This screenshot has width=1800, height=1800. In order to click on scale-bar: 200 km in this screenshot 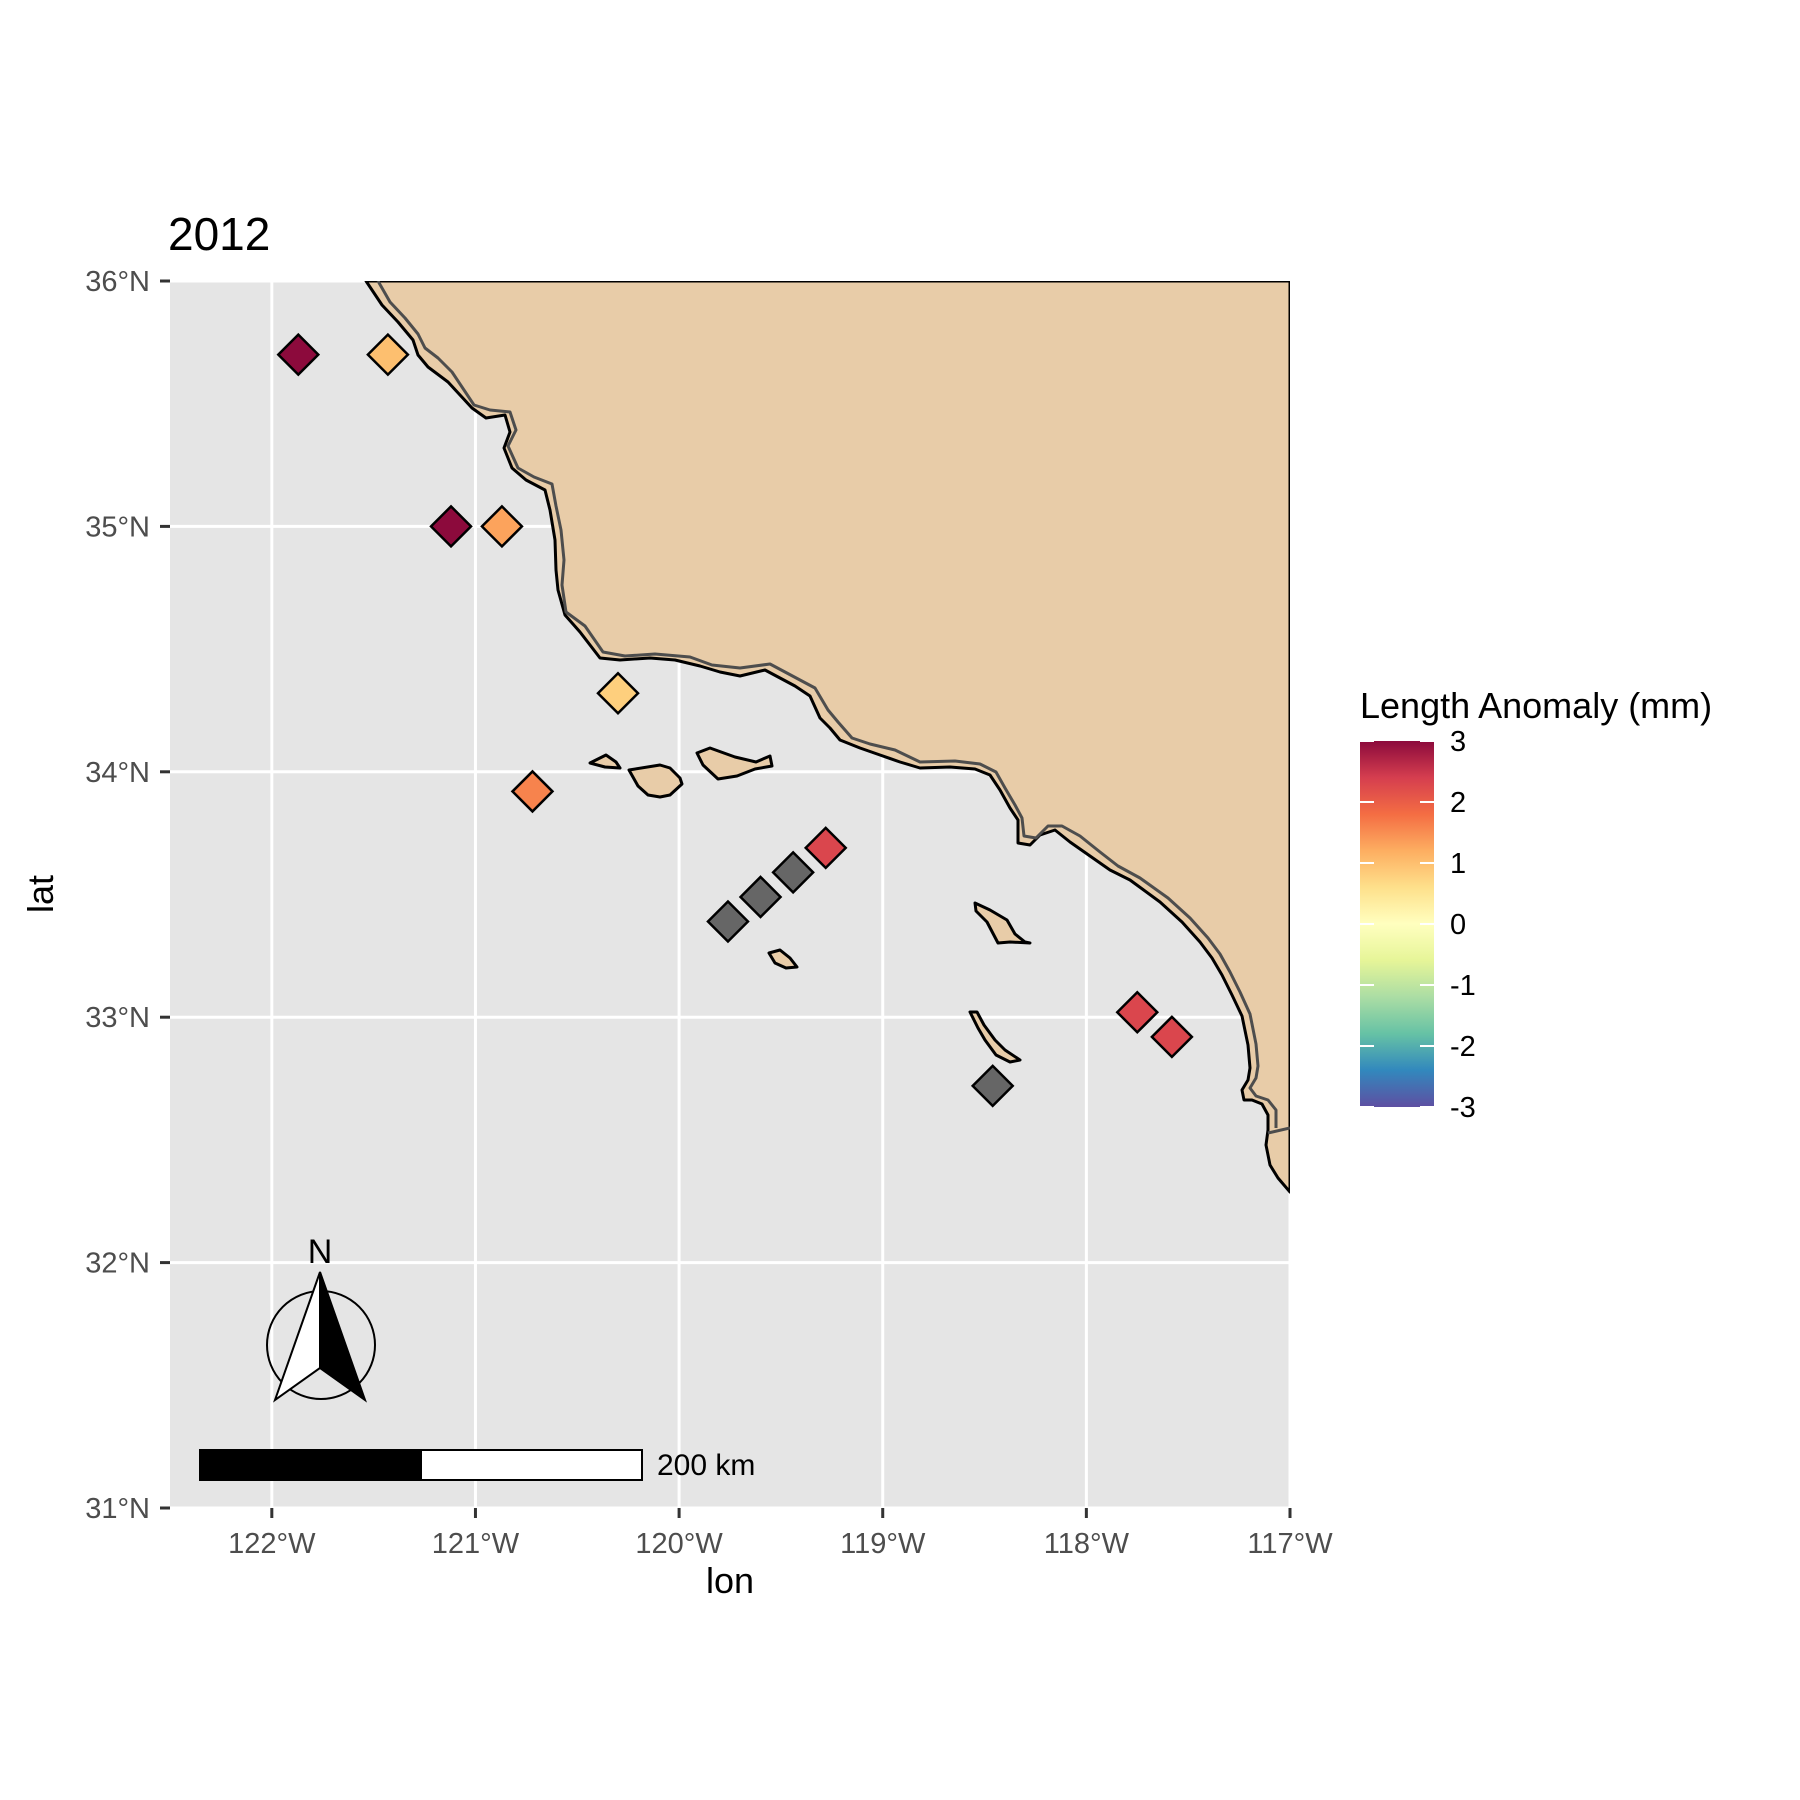, I will do `click(477, 1465)`.